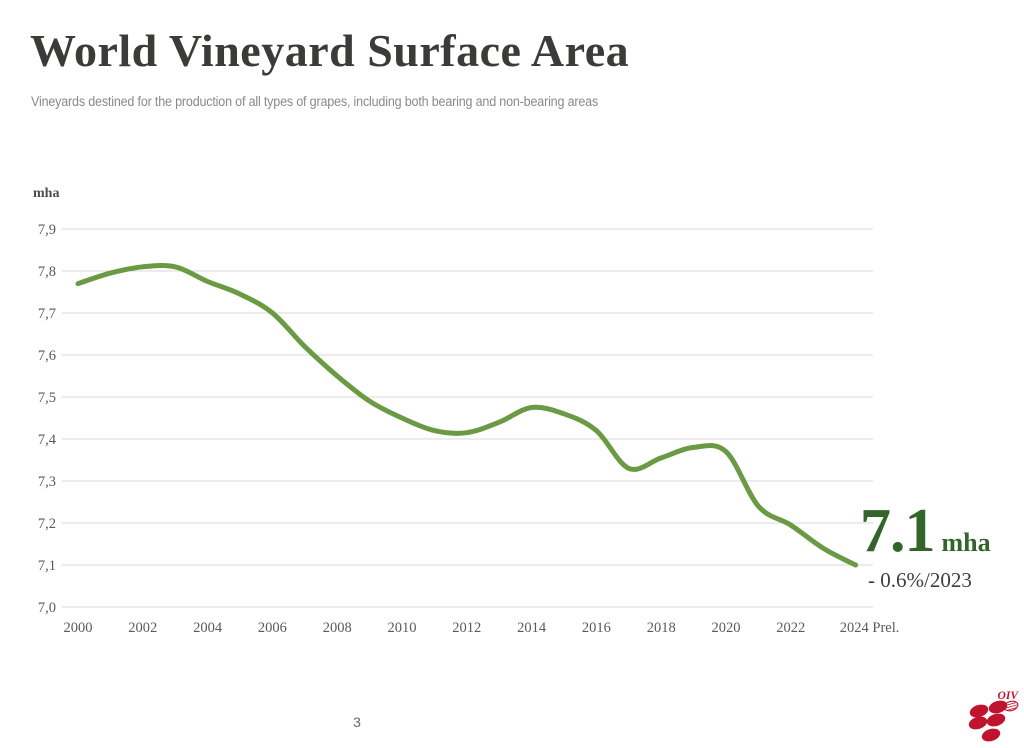  Describe the element at coordinates (330, 50) in the screenshot. I see `page-title: World Vineyard Surface Area` at that location.